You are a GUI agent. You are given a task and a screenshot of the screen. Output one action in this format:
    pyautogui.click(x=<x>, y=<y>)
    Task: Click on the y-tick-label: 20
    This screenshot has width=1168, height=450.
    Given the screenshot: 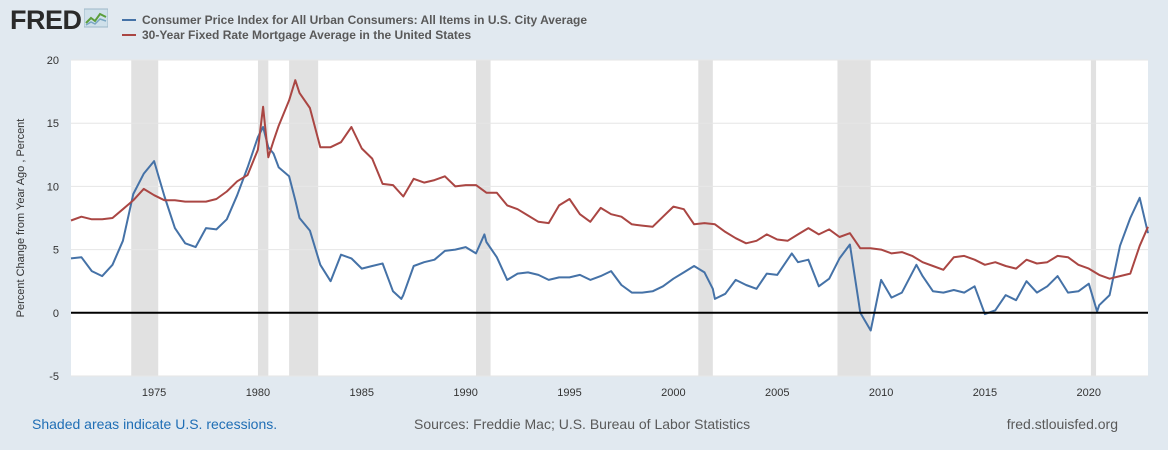 What is the action you would take?
    pyautogui.click(x=53, y=61)
    